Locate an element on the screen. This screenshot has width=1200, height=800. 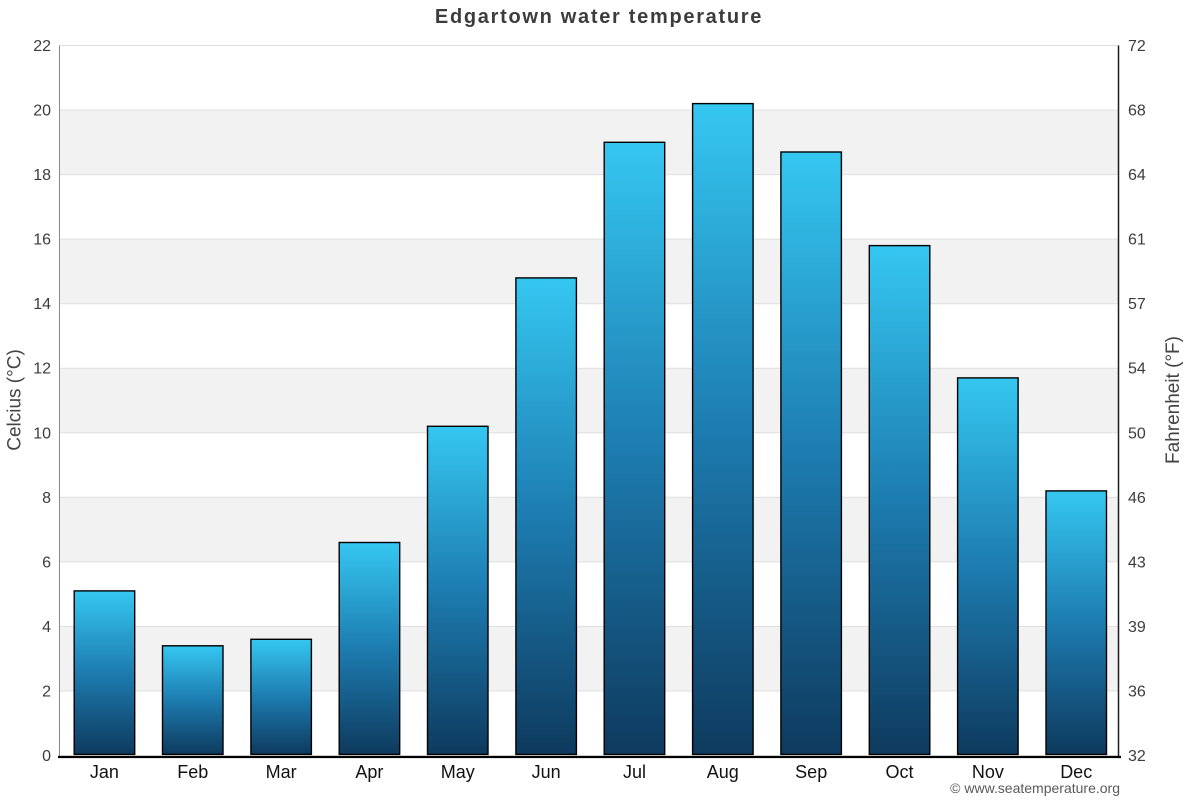
svg-text: 22 is located at coordinates (42, 46).